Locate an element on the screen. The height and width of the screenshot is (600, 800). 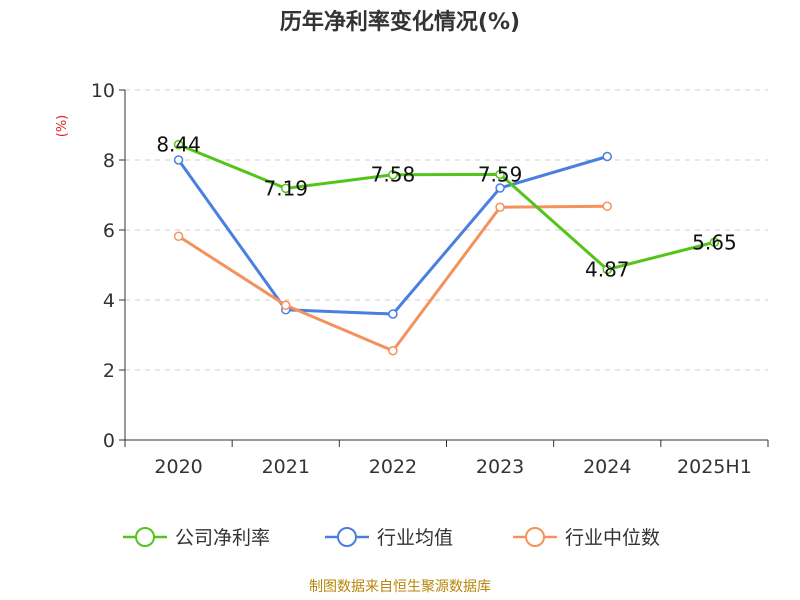
x-tick-label: 2020 is located at coordinates (178, 467).